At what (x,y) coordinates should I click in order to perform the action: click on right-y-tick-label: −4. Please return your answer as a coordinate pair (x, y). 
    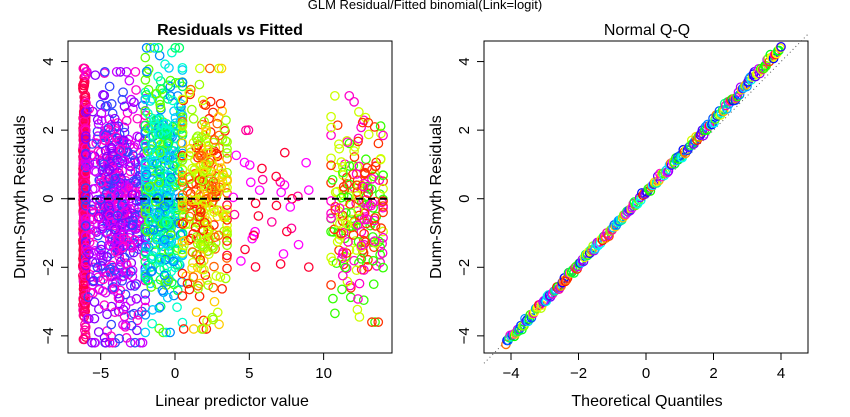
    Looking at the image, I should click on (464, 335).